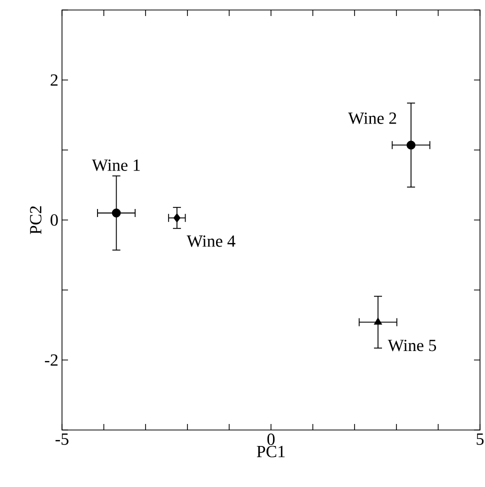 This screenshot has width=485, height=487. What do you see at coordinates (372, 118) in the screenshot?
I see `series-label: Wine 2` at bounding box center [372, 118].